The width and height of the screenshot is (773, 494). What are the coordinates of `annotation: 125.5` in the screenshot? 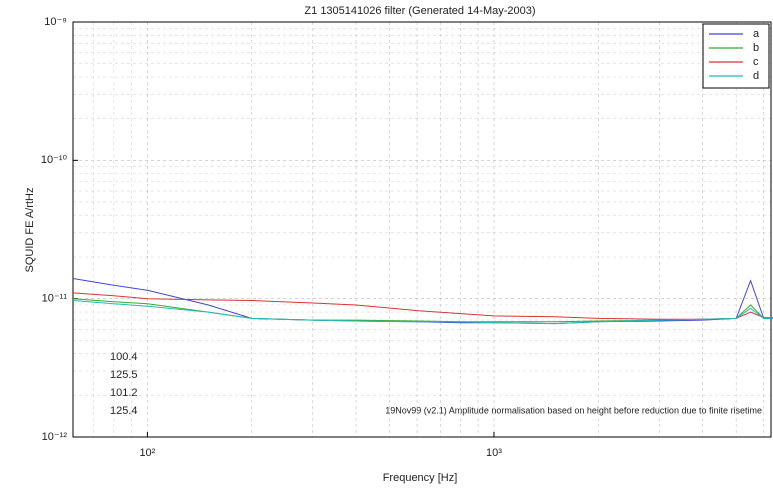 It's located at (124, 375).